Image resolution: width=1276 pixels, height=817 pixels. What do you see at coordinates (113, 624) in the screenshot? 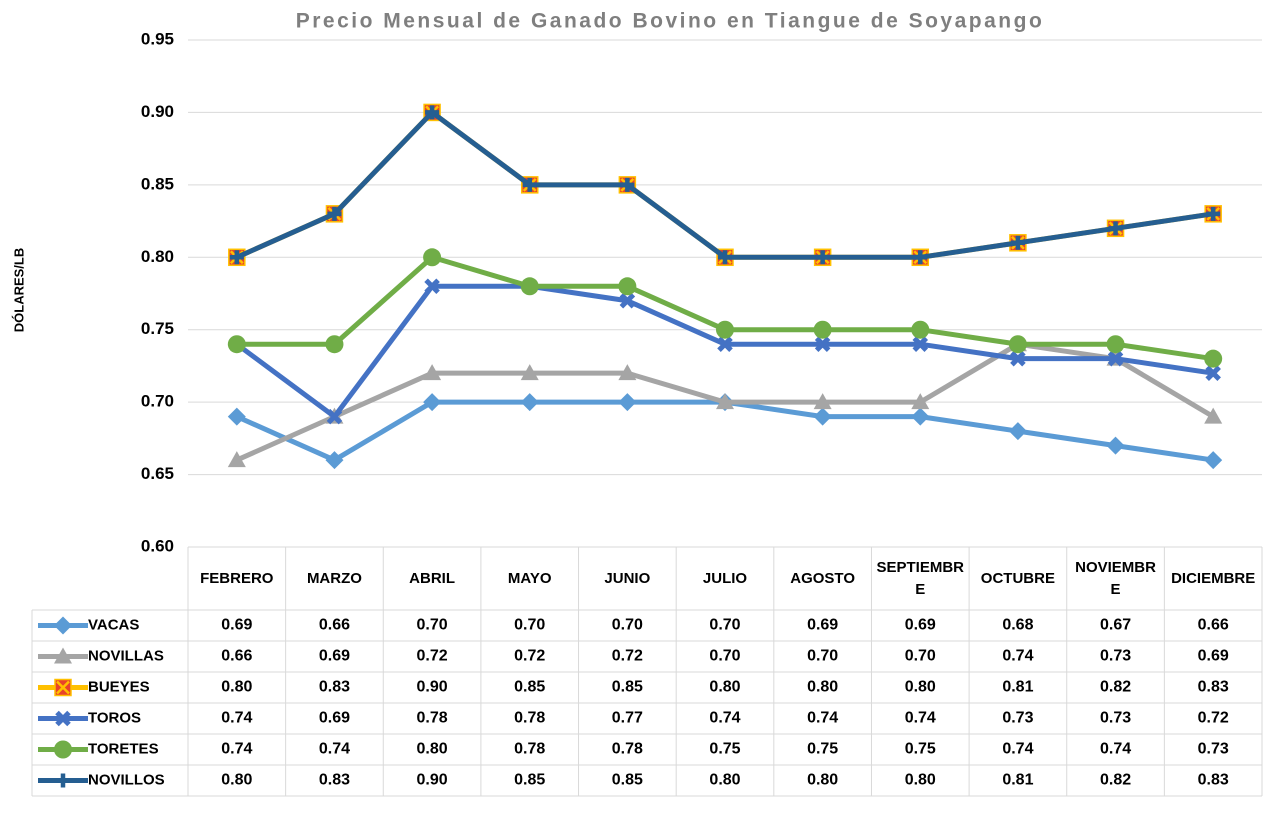
I see `legend-label: VACAS` at bounding box center [113, 624].